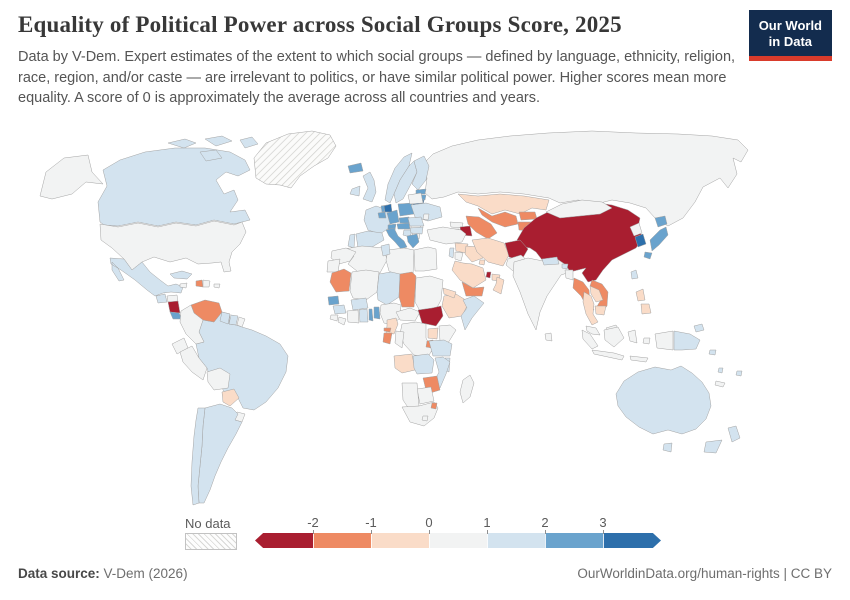 This screenshot has width=850, height=600. I want to click on country-cuba, so click(181, 275).